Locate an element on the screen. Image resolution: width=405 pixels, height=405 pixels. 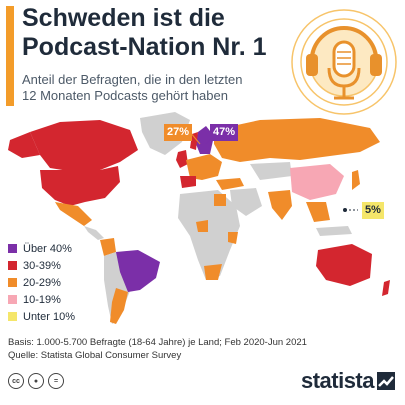
region-nigeria is located at coordinates (202, 226).